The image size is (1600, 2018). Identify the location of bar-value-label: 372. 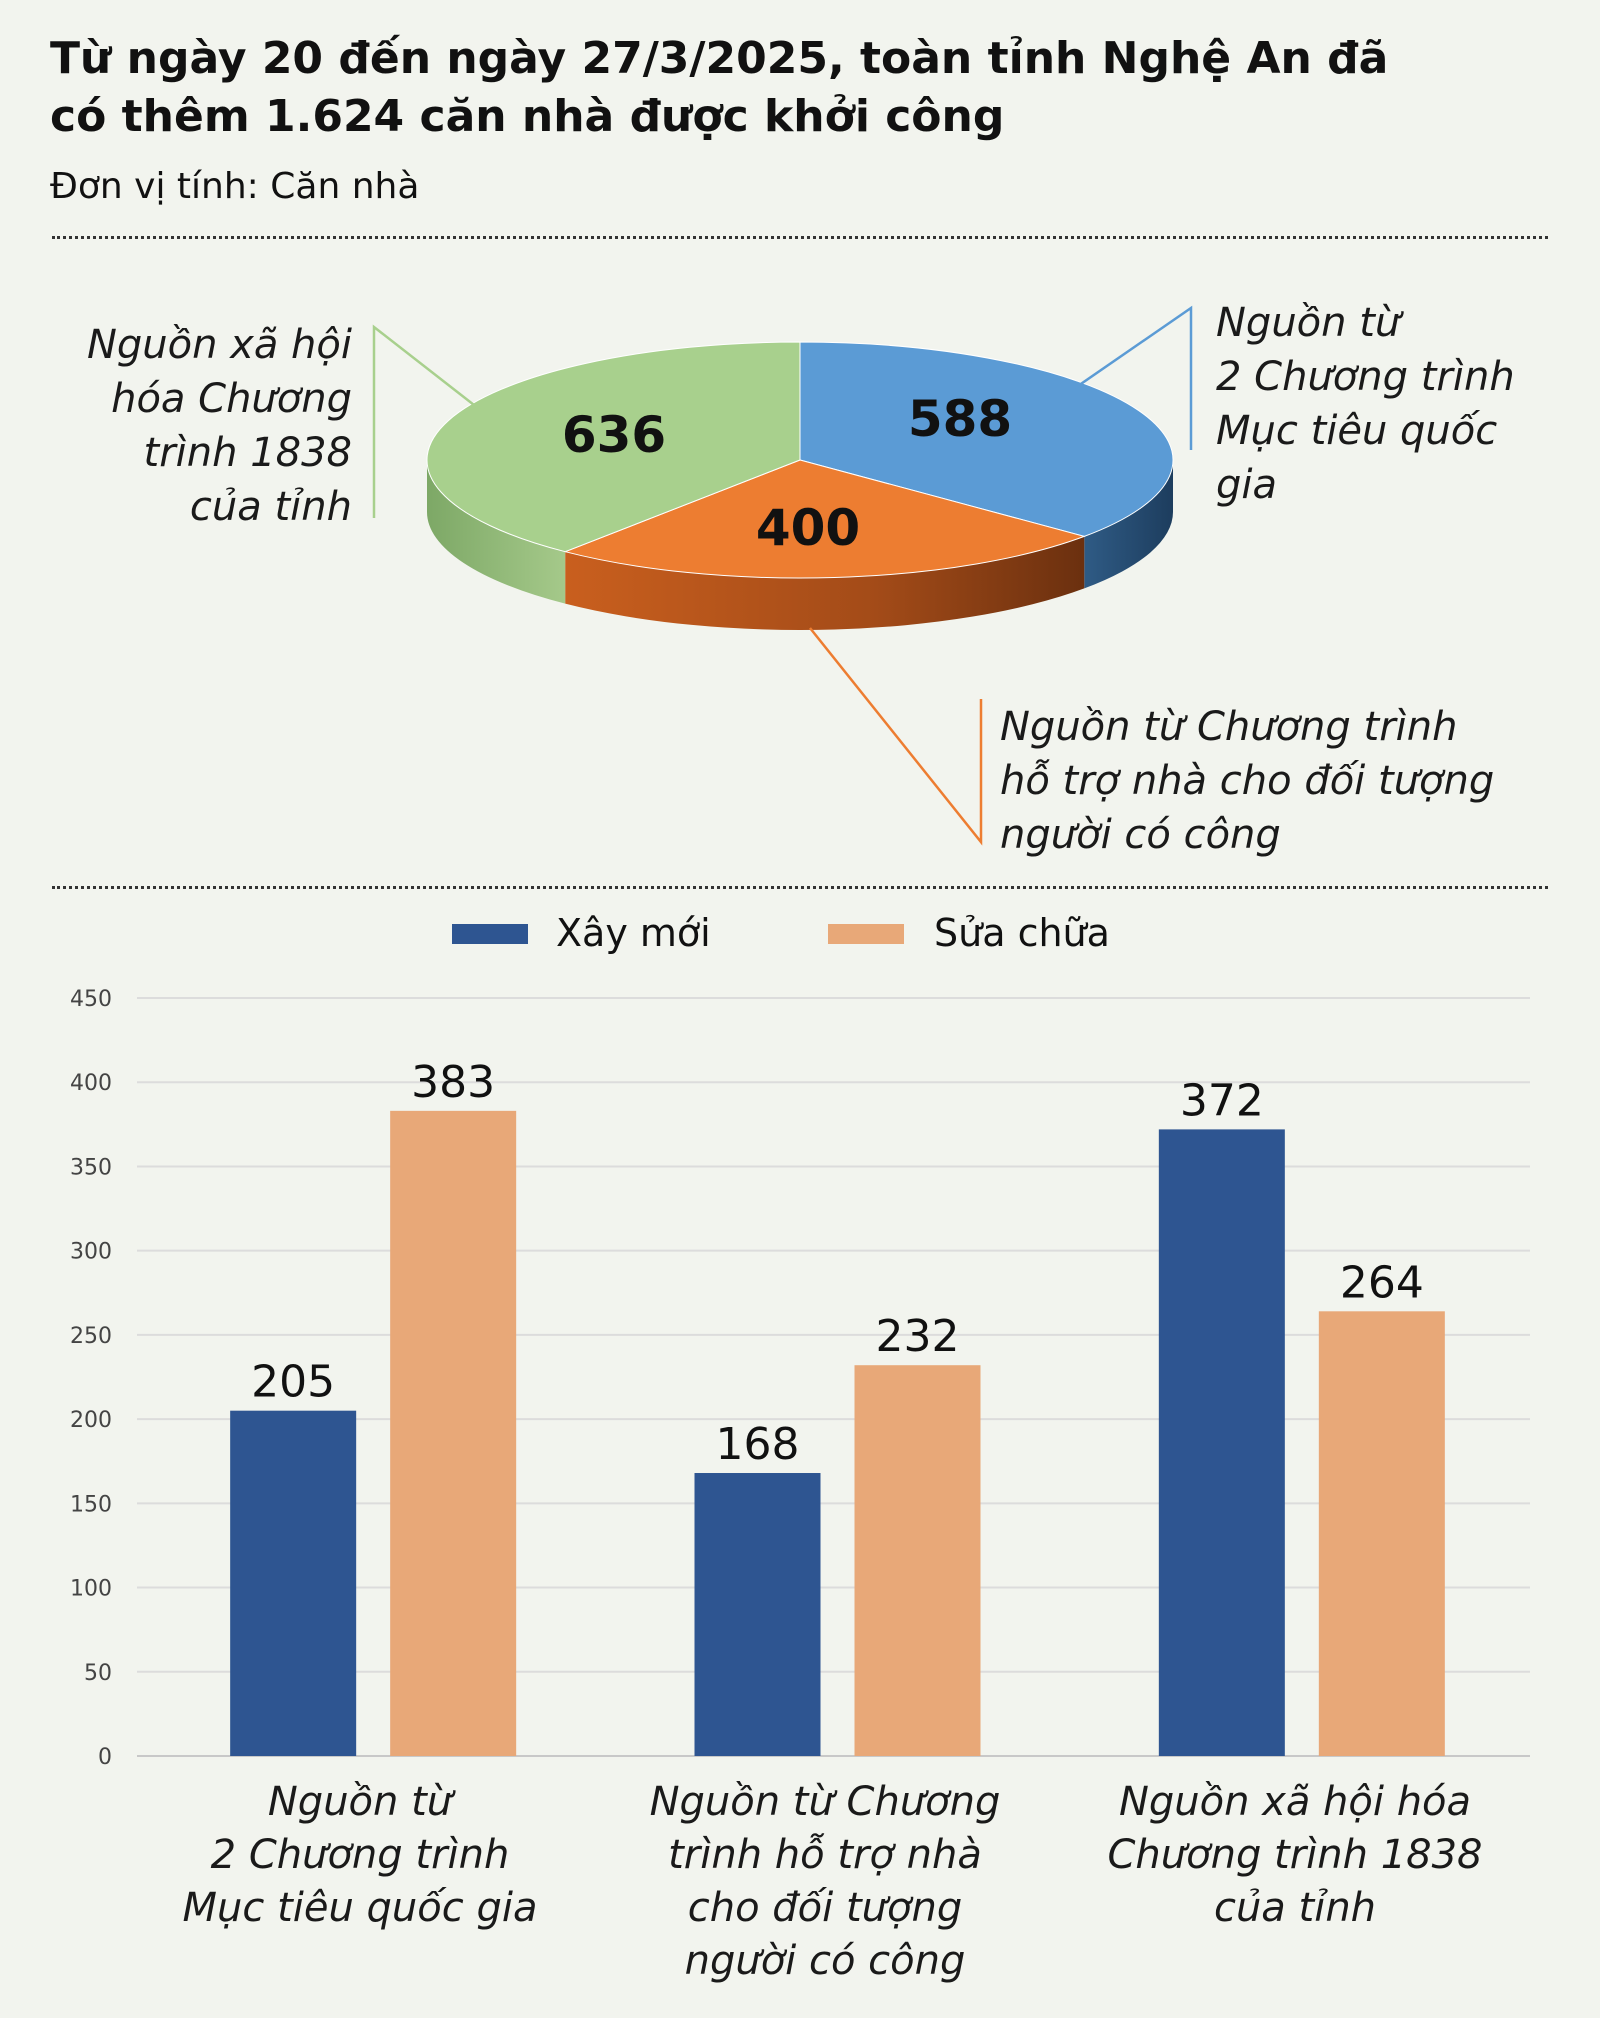
(1222, 1100).